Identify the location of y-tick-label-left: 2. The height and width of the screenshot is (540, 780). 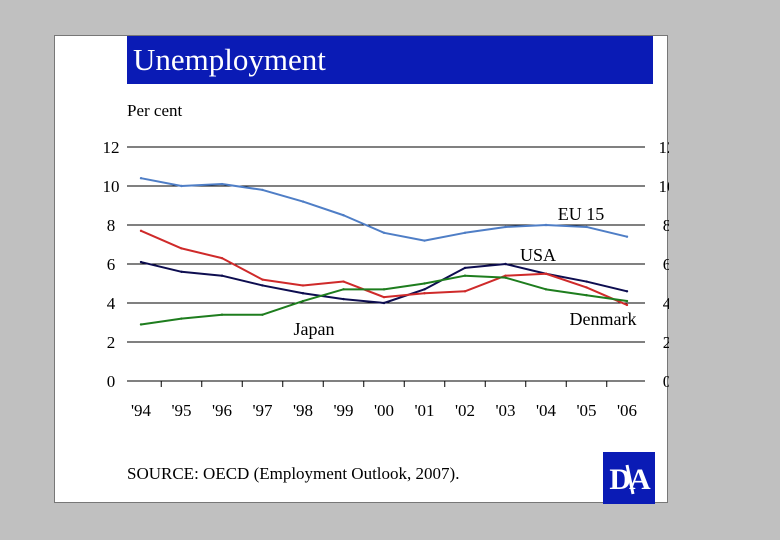
(111, 342).